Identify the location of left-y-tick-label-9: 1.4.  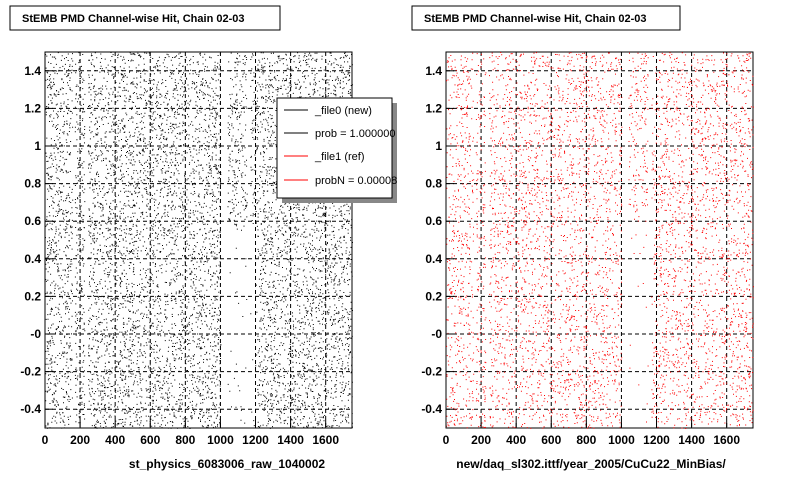
(32, 71).